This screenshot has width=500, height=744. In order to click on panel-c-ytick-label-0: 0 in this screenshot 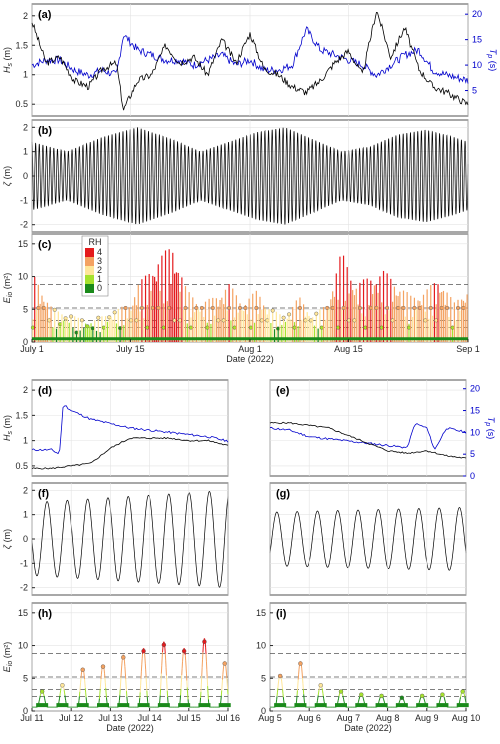, I will do `click(25, 342)`.